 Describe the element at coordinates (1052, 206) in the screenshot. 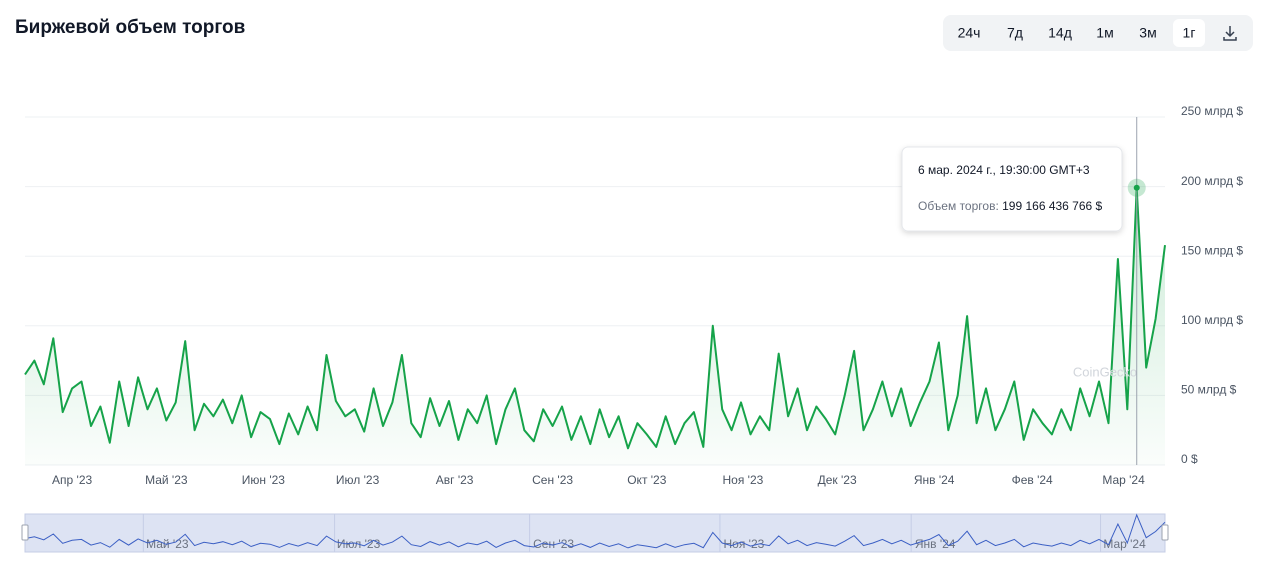

I see `tooltip-value: 199 166 436 766 $` at that location.